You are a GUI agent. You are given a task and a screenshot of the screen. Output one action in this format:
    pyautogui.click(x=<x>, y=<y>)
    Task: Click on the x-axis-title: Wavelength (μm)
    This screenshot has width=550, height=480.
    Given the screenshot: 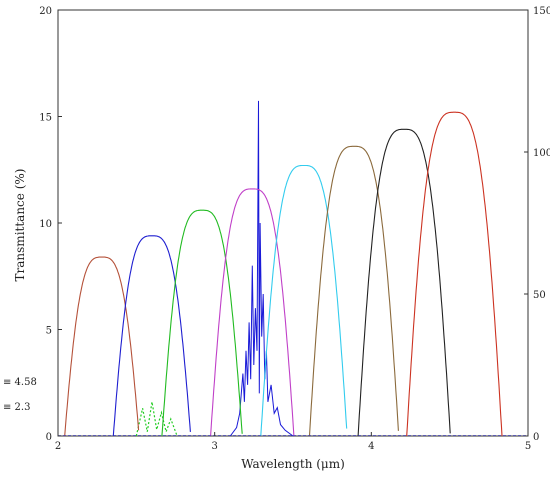 What is the action you would take?
    pyautogui.click(x=293, y=464)
    